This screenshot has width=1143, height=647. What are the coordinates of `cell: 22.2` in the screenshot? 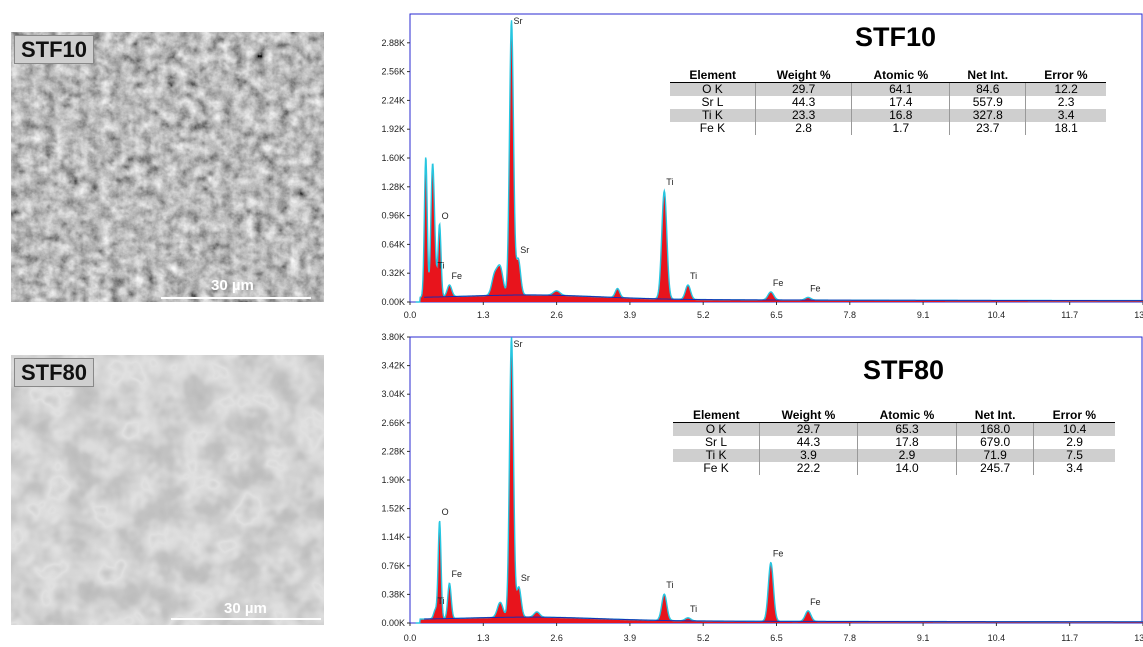 It's located at (808, 468).